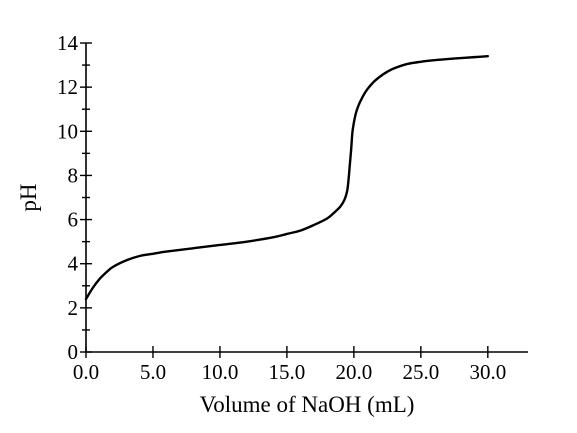 This screenshot has height=433, width=577. What do you see at coordinates (287, 372) in the screenshot?
I see `x-tick-label: 15.0` at bounding box center [287, 372].